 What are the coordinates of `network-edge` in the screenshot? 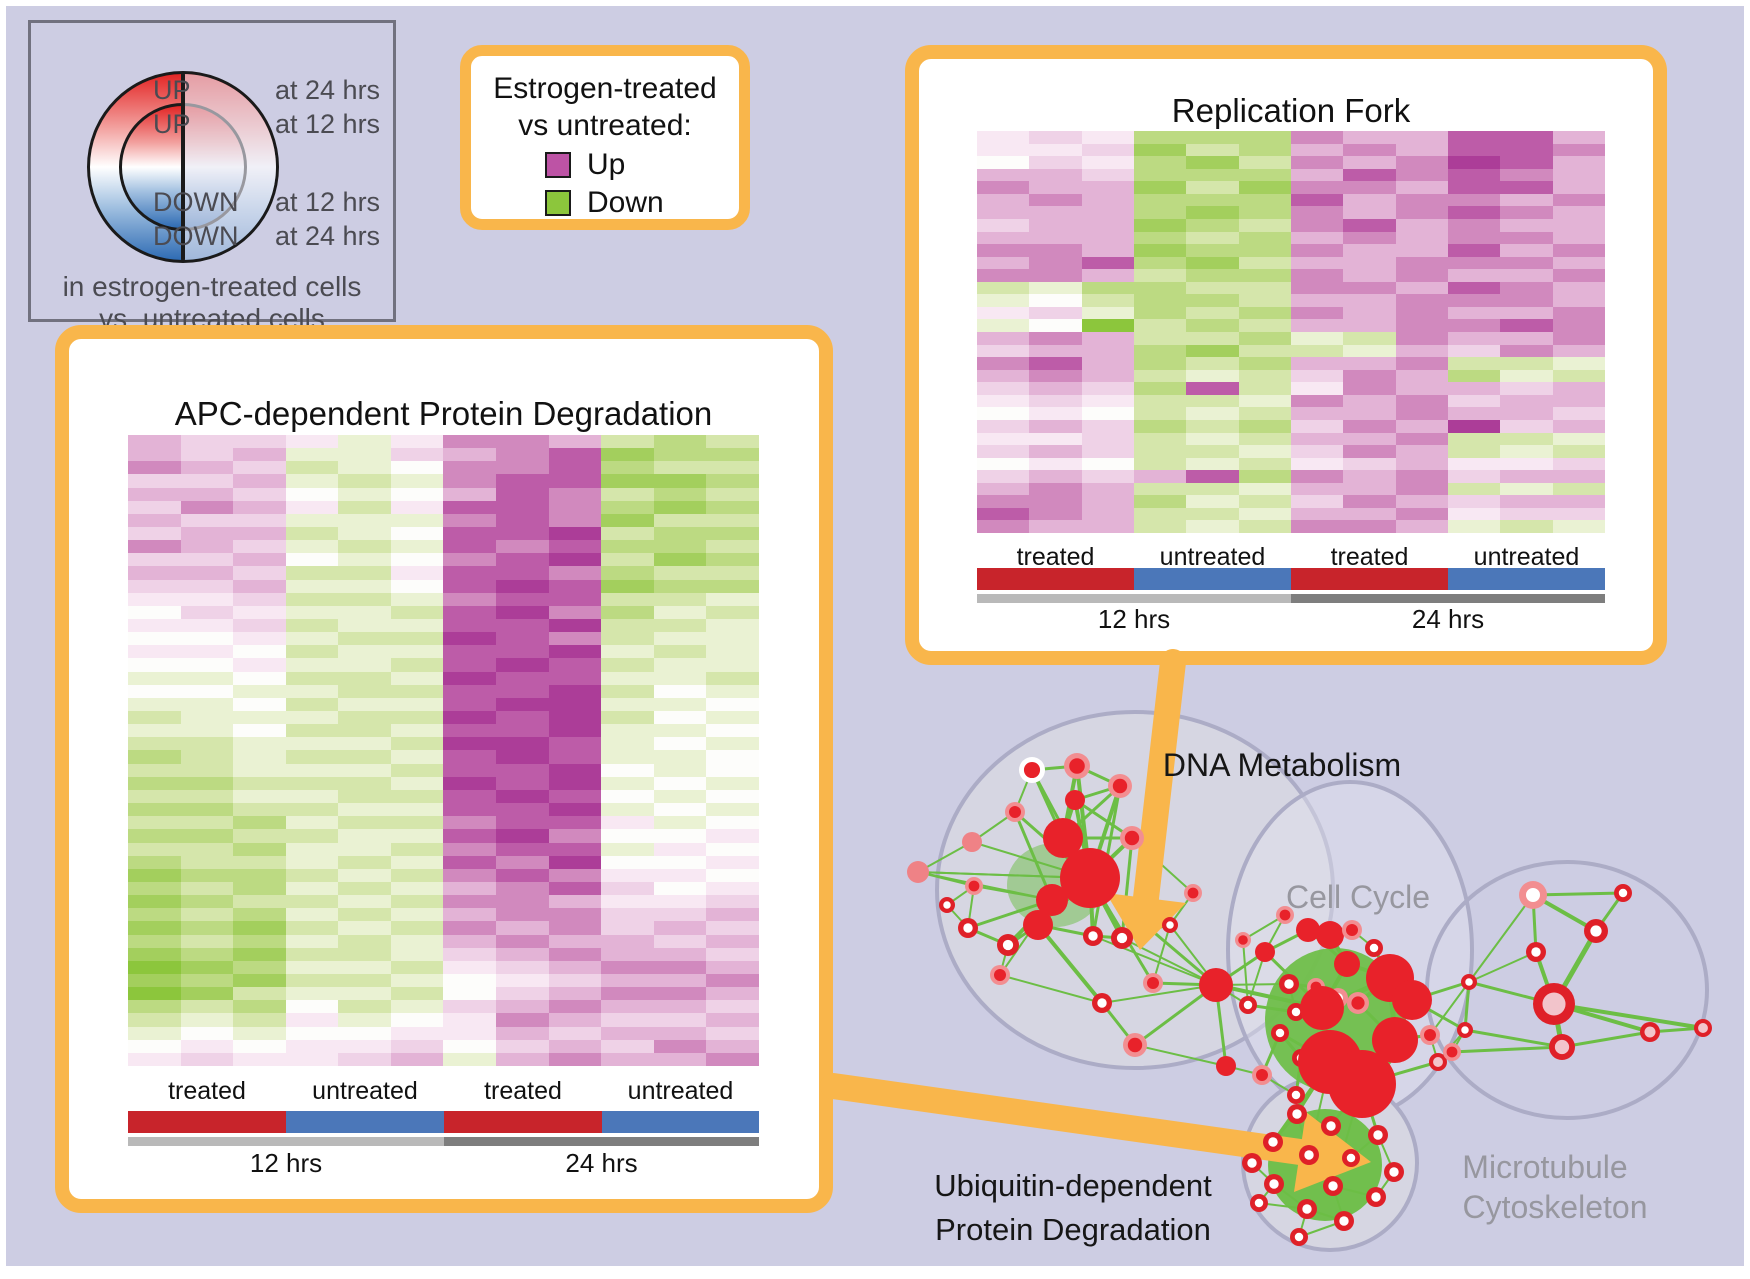 It's located at (1501, 938).